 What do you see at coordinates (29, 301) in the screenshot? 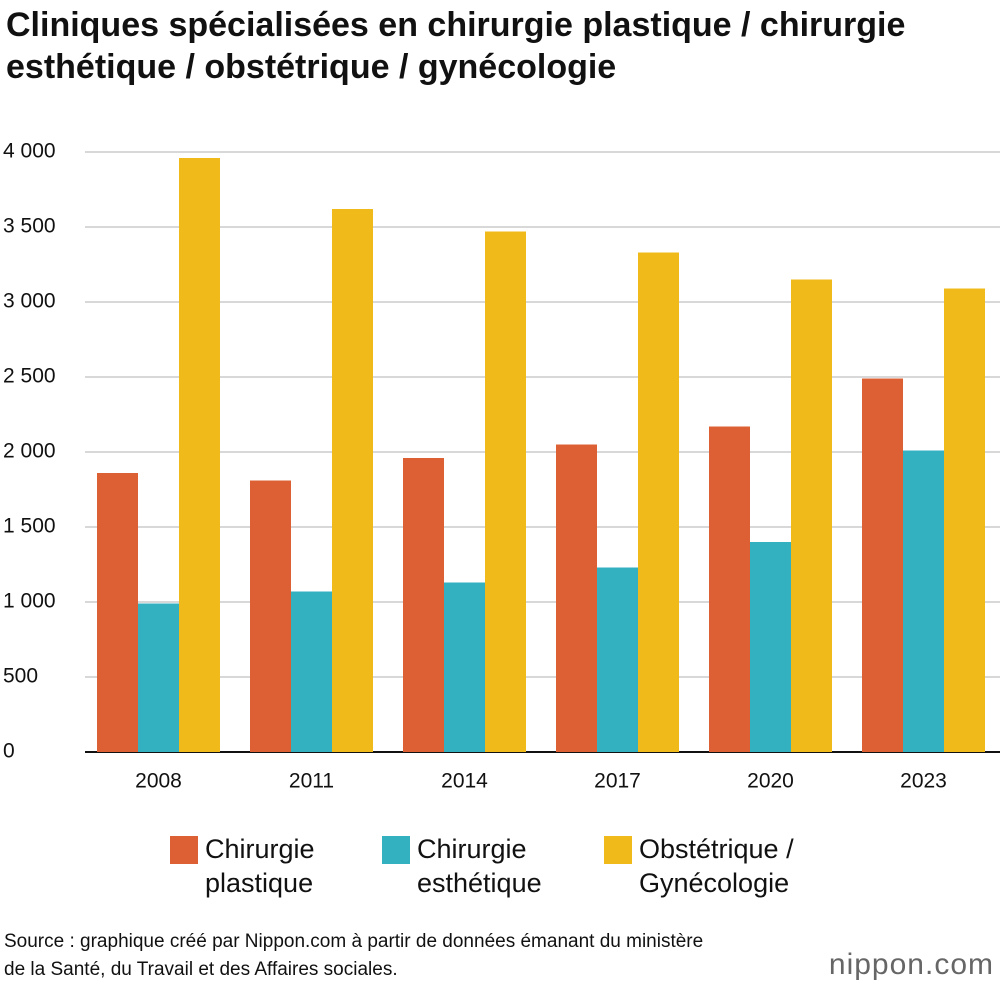
I see `y-tick-label: 3 000` at bounding box center [29, 301].